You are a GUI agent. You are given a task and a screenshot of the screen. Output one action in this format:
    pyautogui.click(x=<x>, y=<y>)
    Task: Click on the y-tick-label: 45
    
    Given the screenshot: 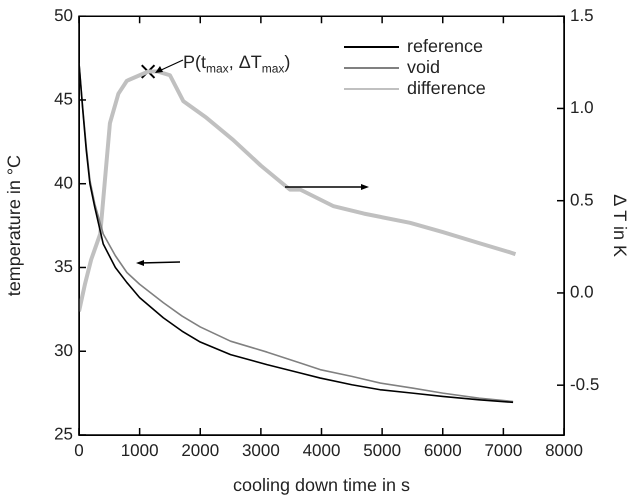 What is the action you would take?
    pyautogui.click(x=63, y=99)
    